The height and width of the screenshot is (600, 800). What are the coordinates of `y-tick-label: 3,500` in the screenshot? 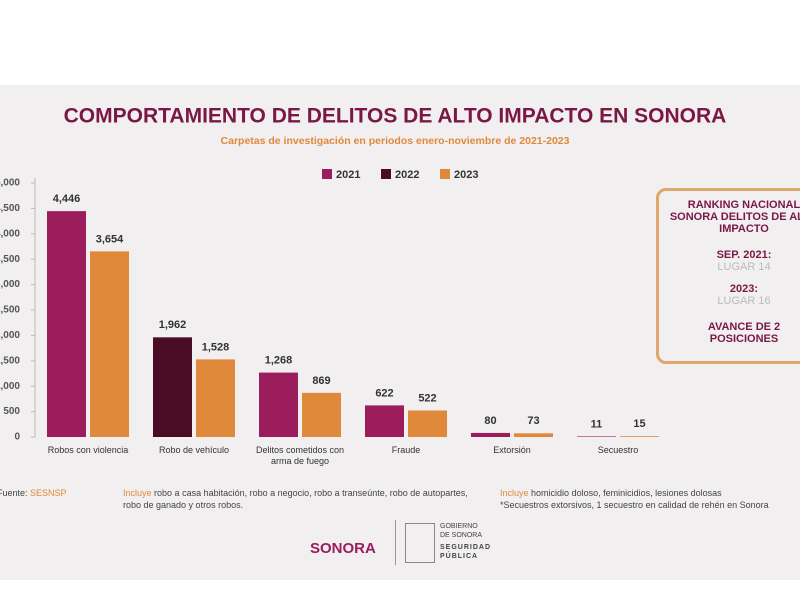 It's located at (10, 259).